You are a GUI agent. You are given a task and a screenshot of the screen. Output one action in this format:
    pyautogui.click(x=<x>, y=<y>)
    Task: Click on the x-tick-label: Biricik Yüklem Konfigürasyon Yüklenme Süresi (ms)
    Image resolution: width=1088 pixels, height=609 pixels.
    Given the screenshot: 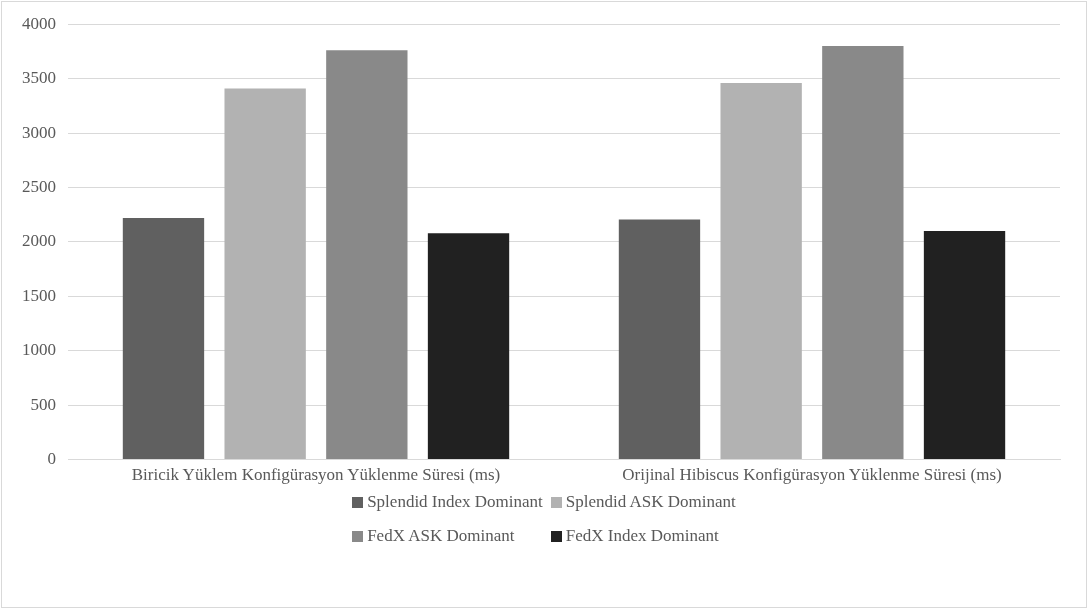 What is the action you would take?
    pyautogui.click(x=316, y=475)
    